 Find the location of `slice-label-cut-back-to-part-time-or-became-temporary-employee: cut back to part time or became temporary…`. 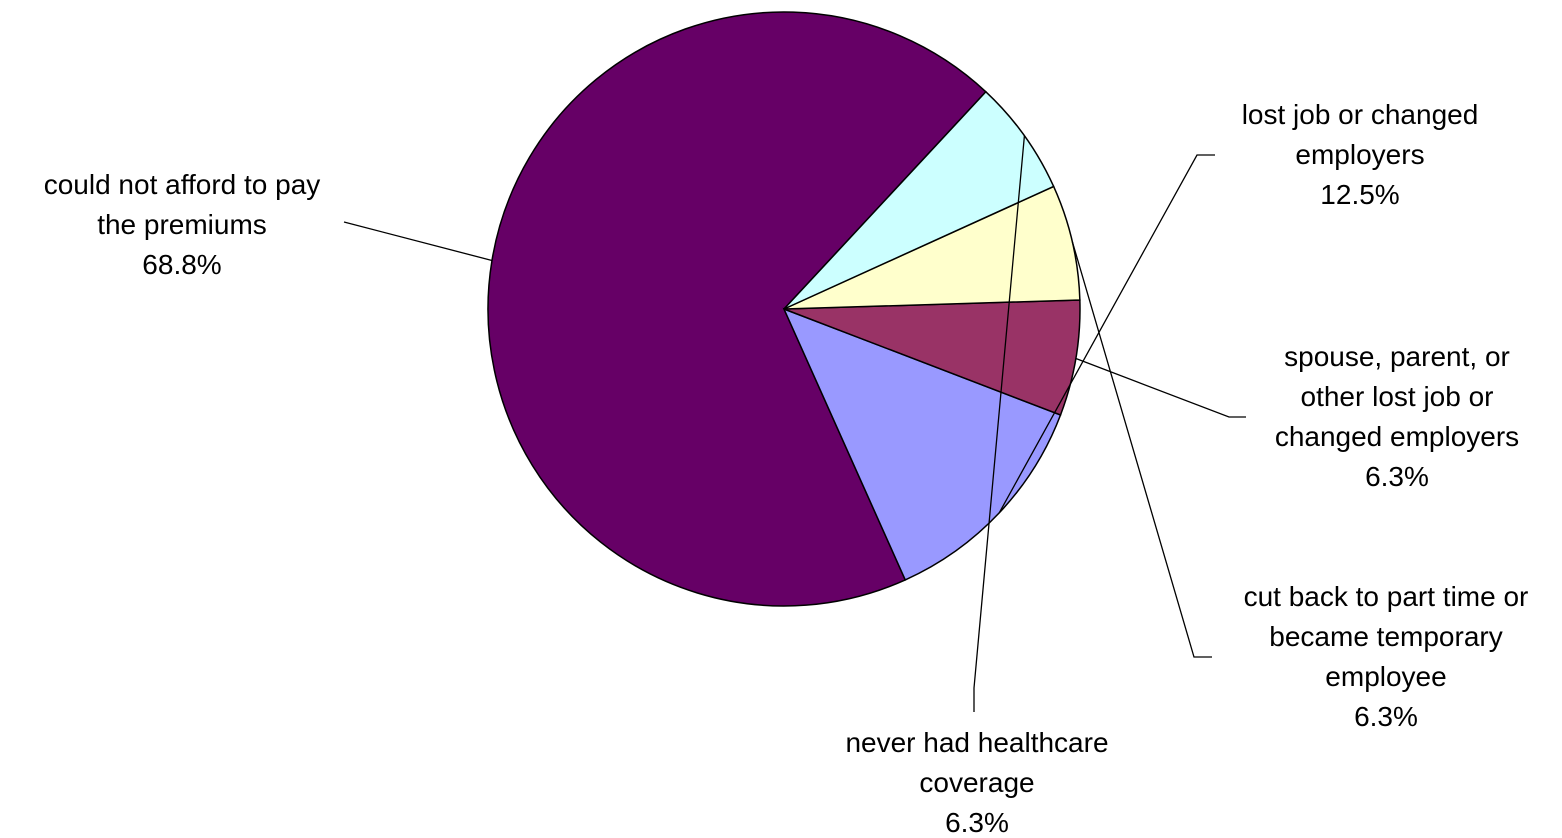

slice-label-cut-back-to-part-time-or-became-temporary-employee: cut back to part time or became temporary… is located at coordinates (1386, 656).